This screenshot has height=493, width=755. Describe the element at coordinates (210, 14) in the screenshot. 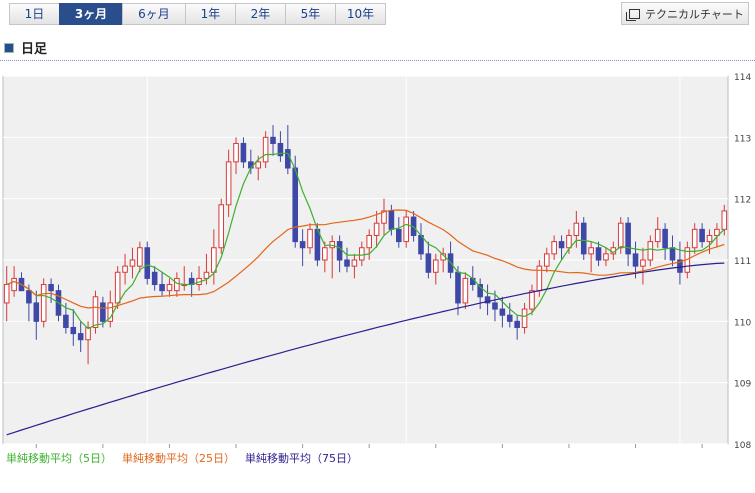

I see `tab-1y: 1年` at that location.